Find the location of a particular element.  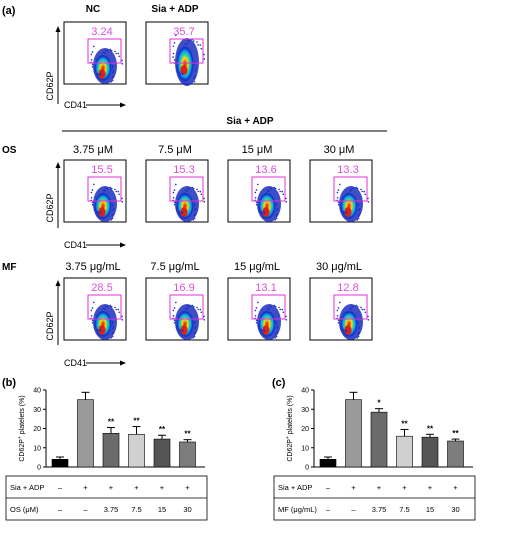

table-row2-label: OS (μM) is located at coordinates (24, 509).